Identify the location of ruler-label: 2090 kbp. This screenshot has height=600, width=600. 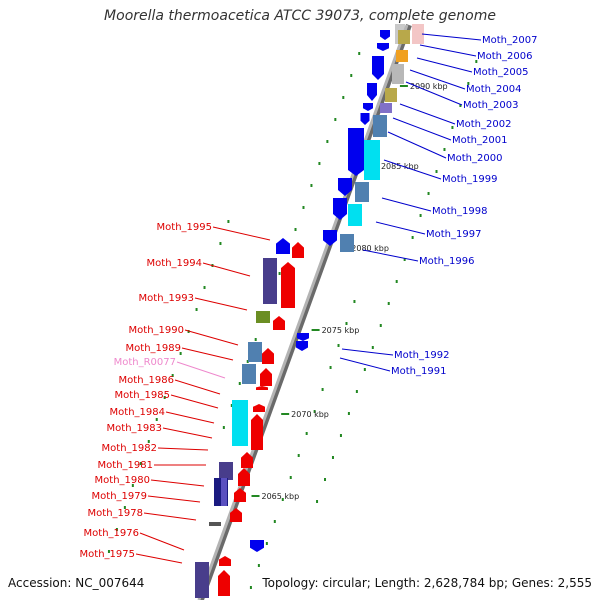
(429, 86).